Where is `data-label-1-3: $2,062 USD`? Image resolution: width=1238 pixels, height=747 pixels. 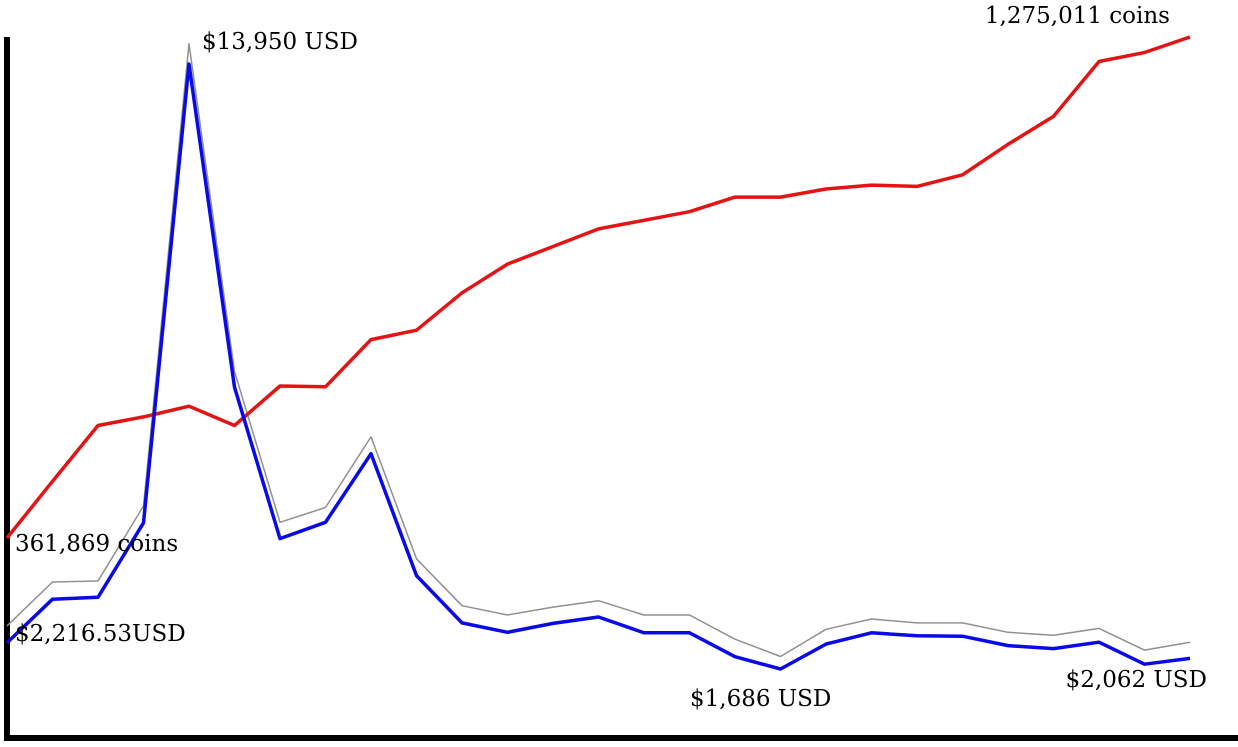 data-label-1-3: $2,062 USD is located at coordinates (1136, 680).